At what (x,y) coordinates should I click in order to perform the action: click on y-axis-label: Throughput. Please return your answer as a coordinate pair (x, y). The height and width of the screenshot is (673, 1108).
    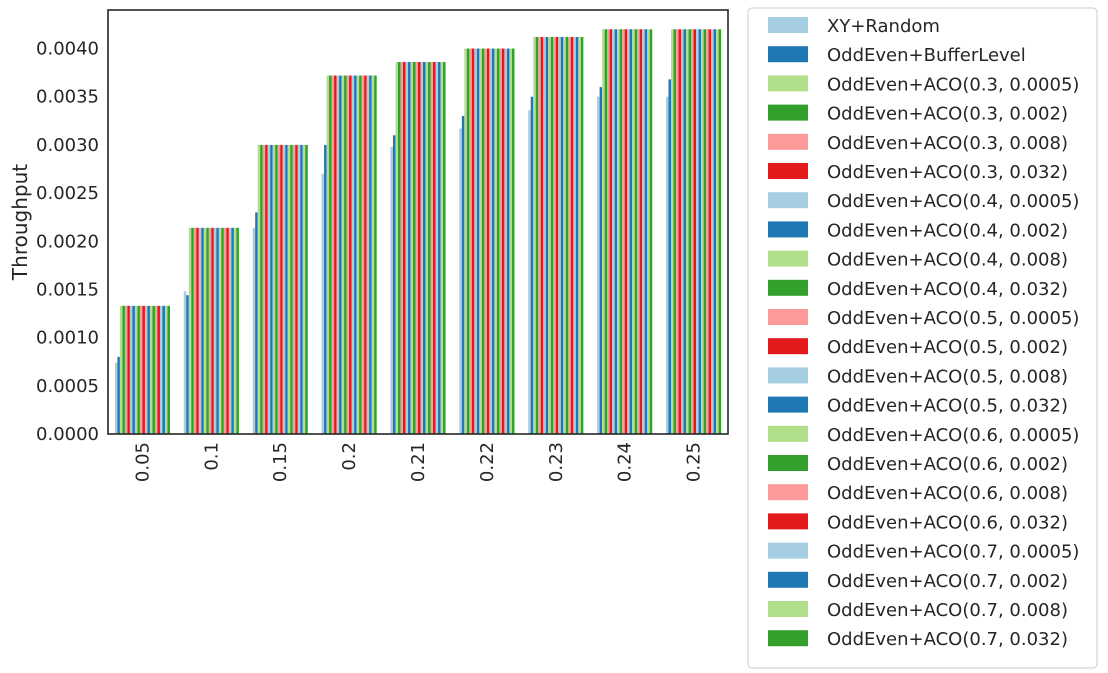
    Looking at the image, I should click on (20, 222).